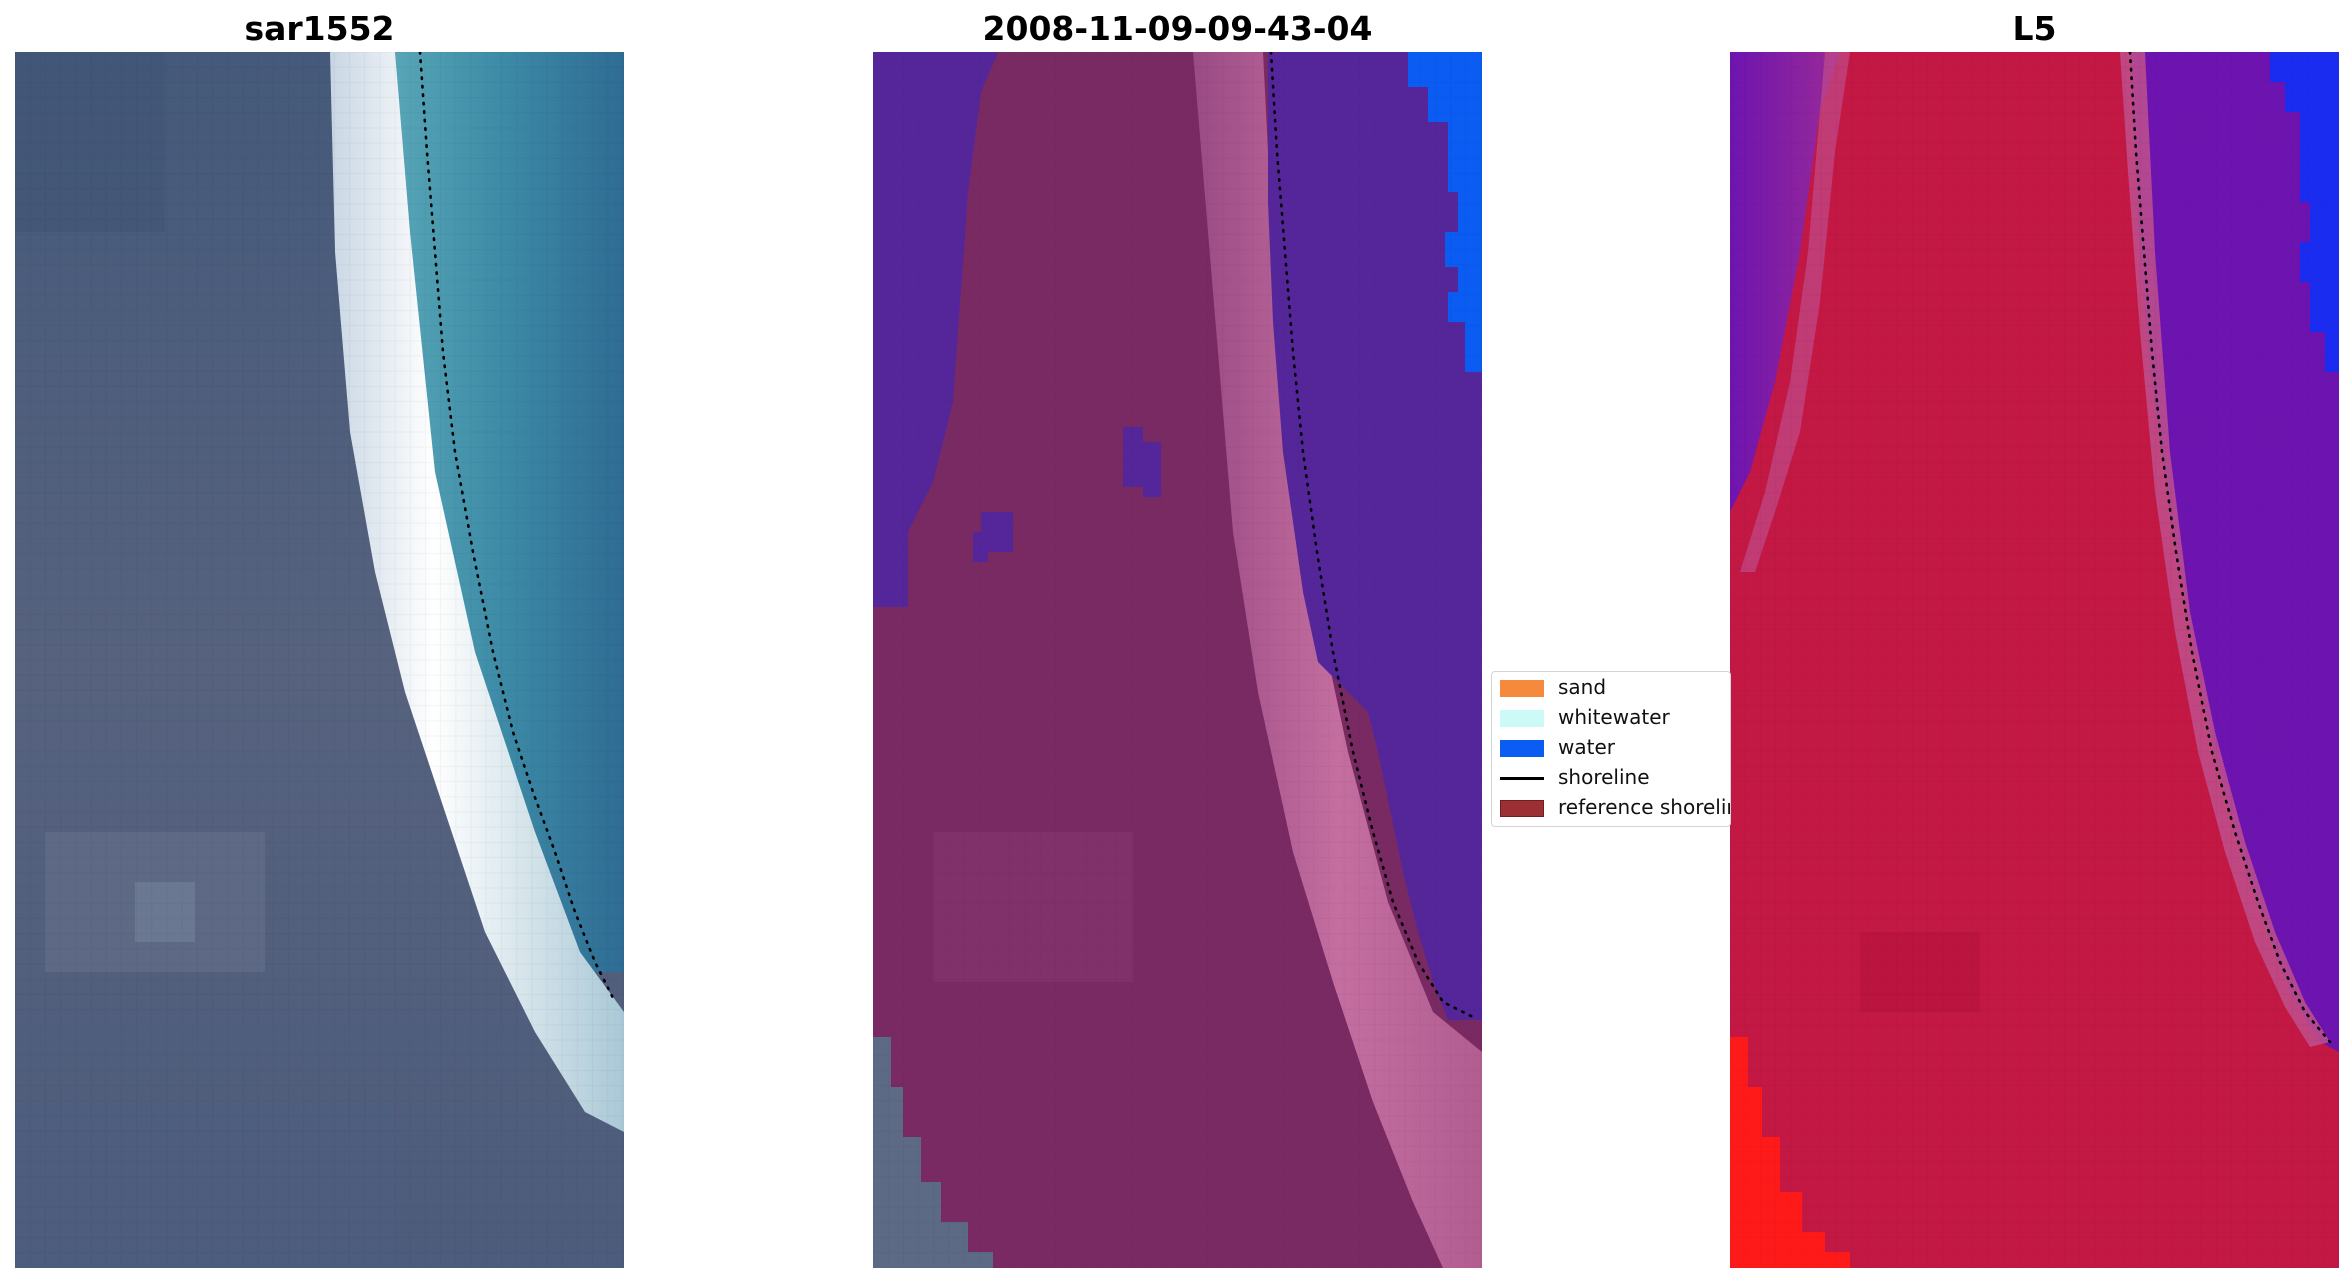  I want to click on legend-swatch-reference-shoreline, so click(1522, 808).